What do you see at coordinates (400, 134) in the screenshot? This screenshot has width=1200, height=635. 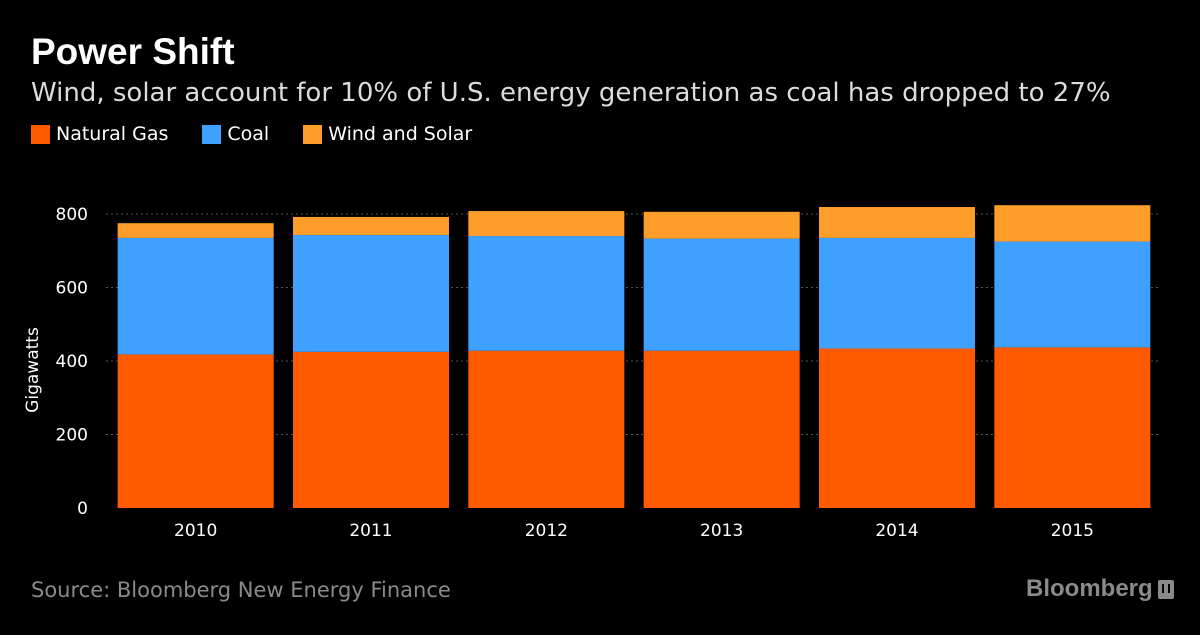 I see `legend-label-wind-solar: Wind and Solar` at bounding box center [400, 134].